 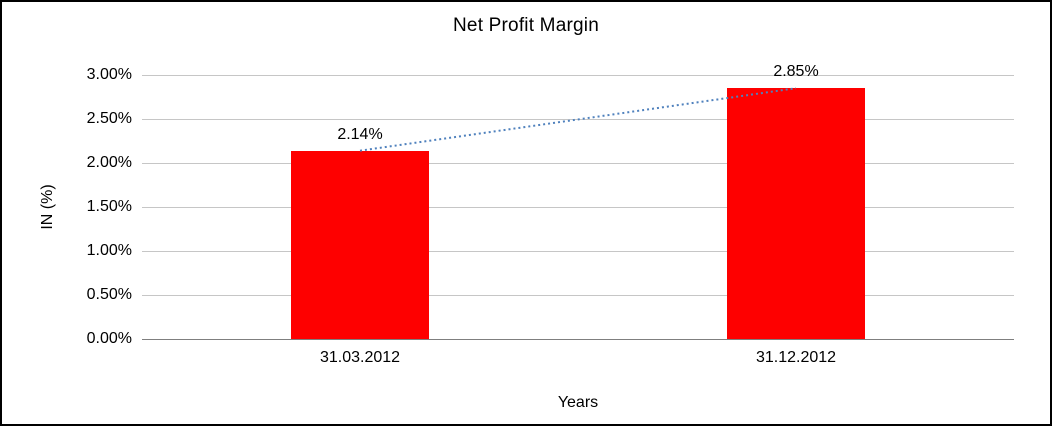 I want to click on y-axis-tick-label: 1.50%, so click(x=109, y=206).